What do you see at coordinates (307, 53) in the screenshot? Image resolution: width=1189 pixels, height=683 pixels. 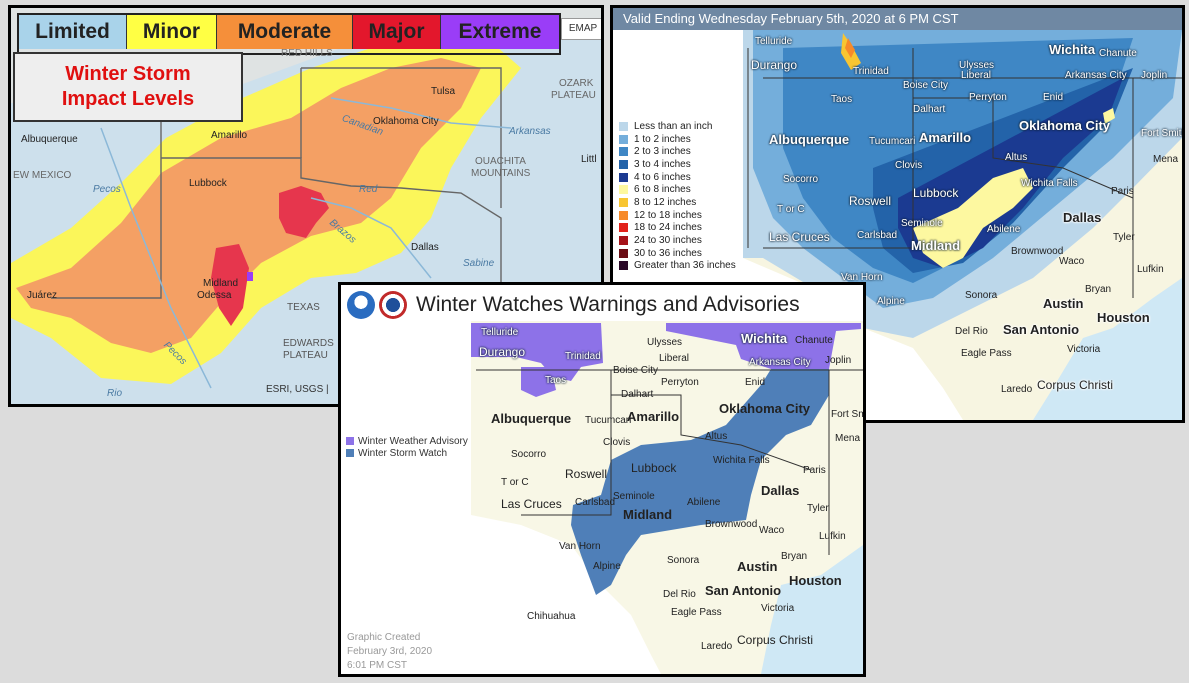 I see `label-red-hills: RED HILLS` at bounding box center [307, 53].